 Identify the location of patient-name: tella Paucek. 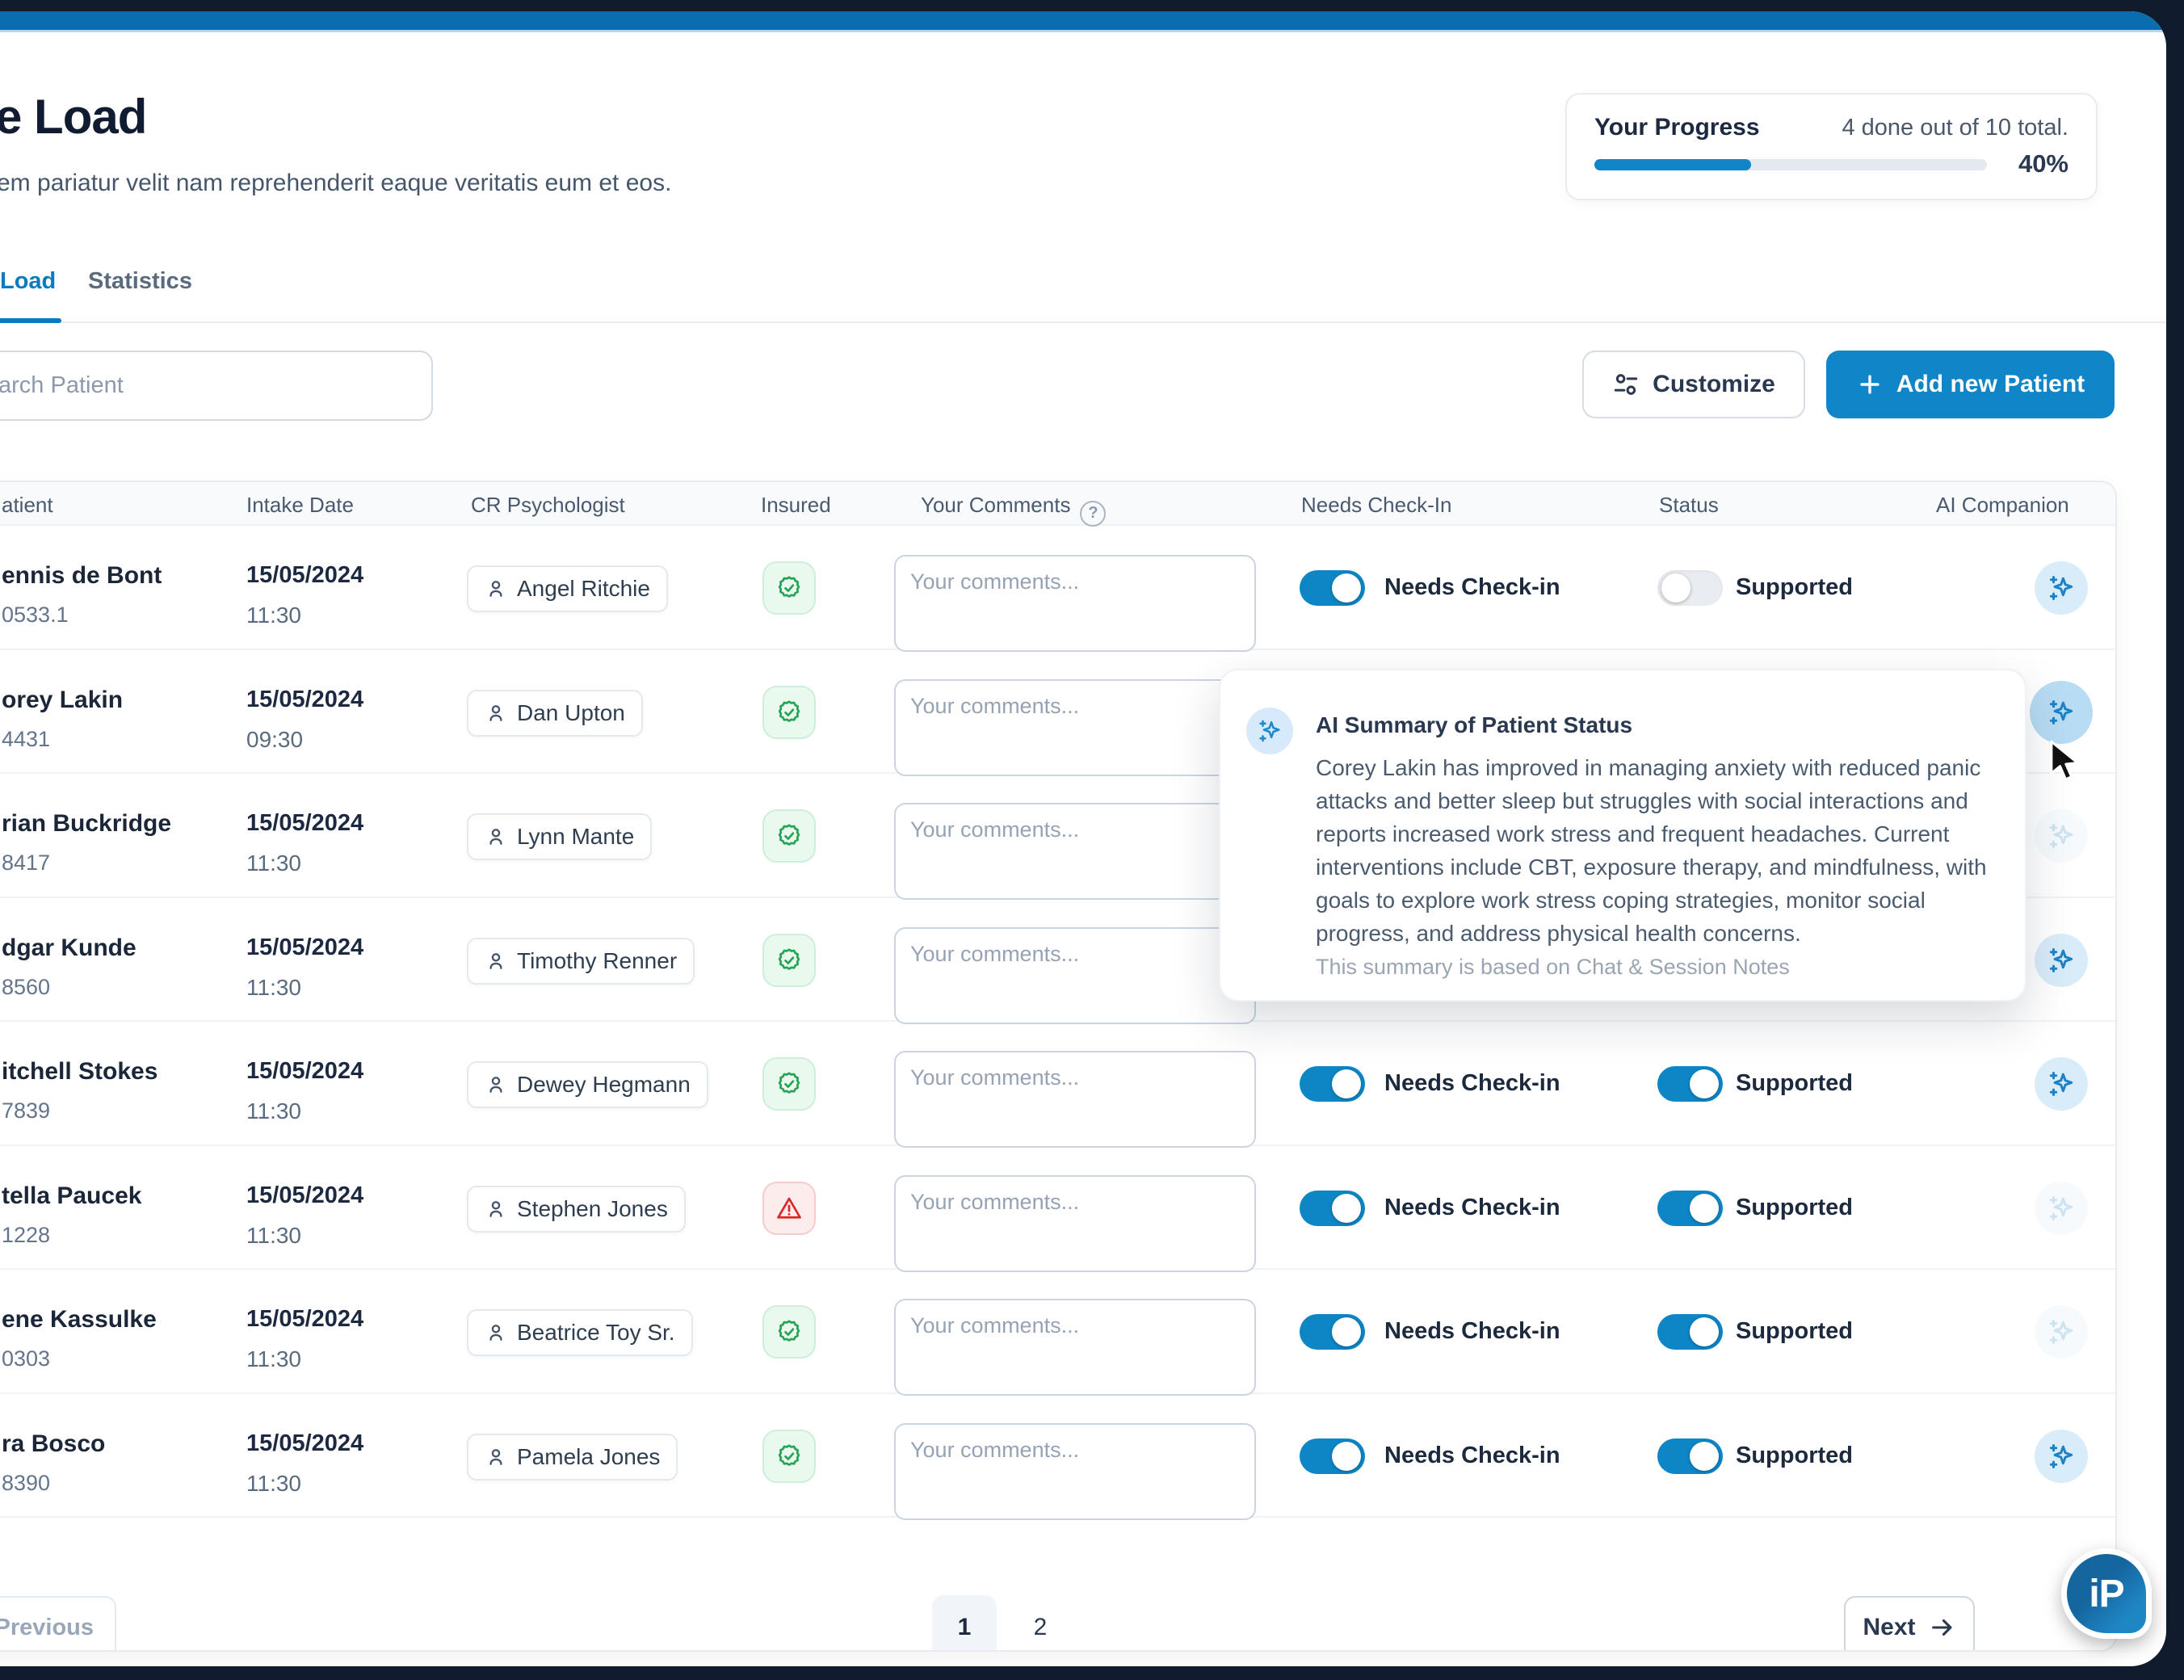
(72, 1195).